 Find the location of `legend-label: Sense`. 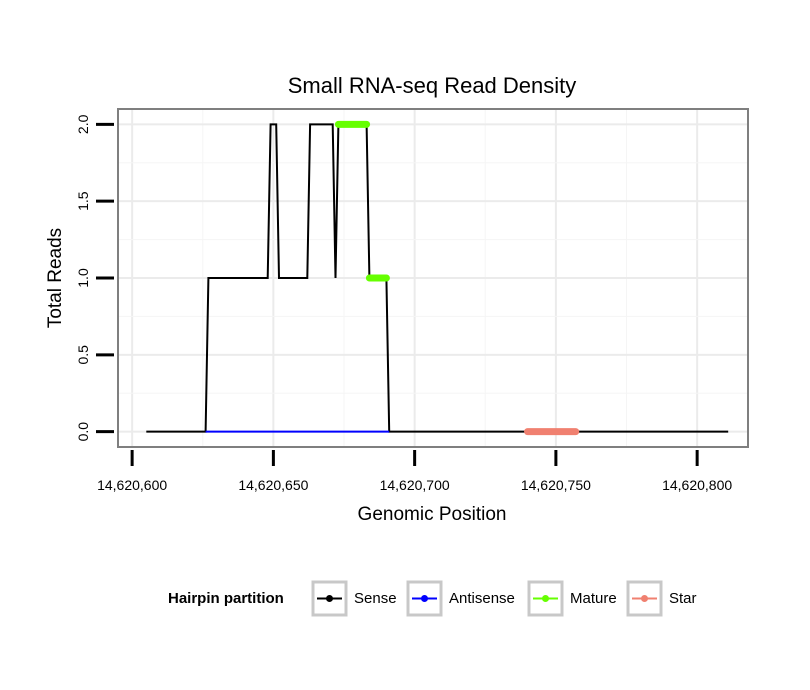

legend-label: Sense is located at coordinates (375, 598).